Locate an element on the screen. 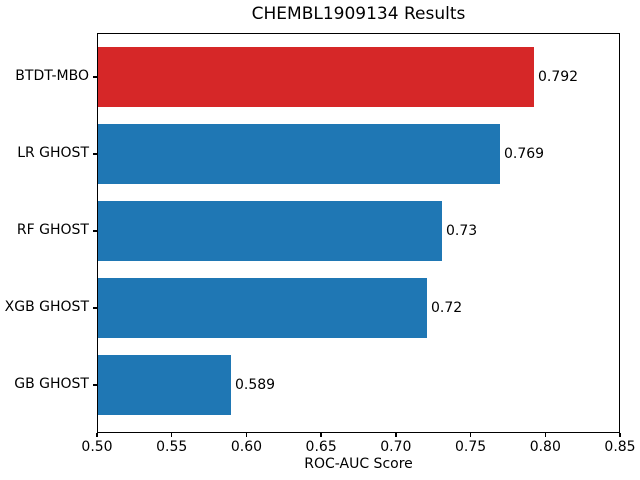 This screenshot has width=640, height=480. xtick-label-0.75: 0.75 is located at coordinates (470, 447).